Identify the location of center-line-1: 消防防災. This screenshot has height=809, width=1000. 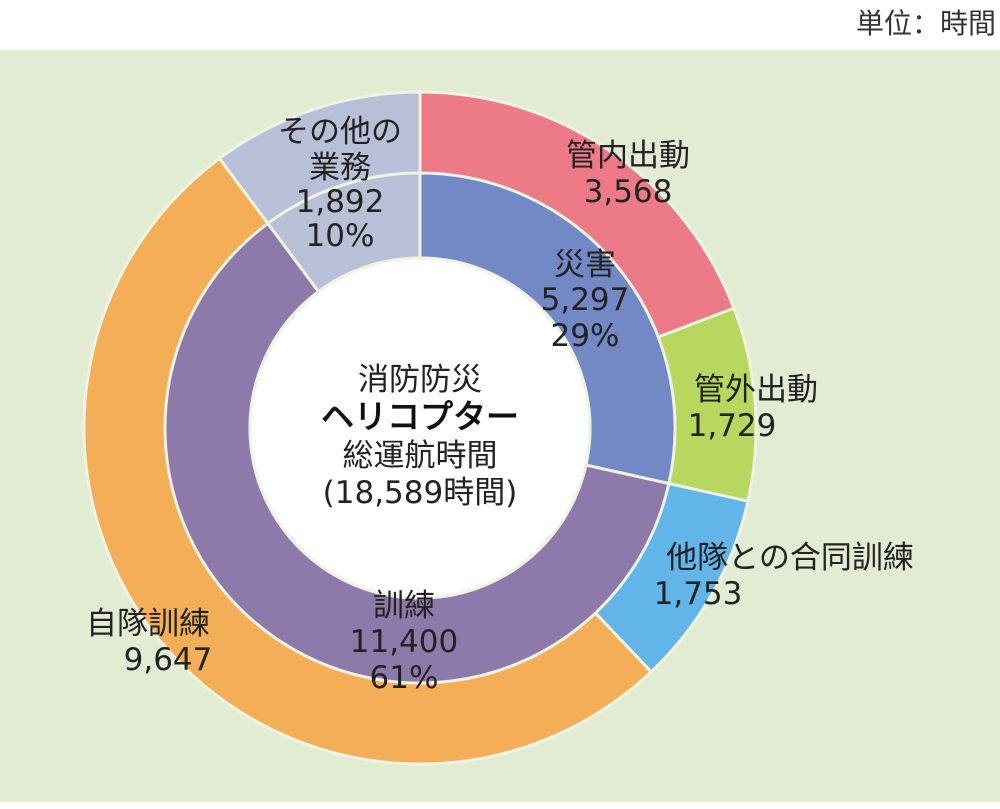
(420, 380).